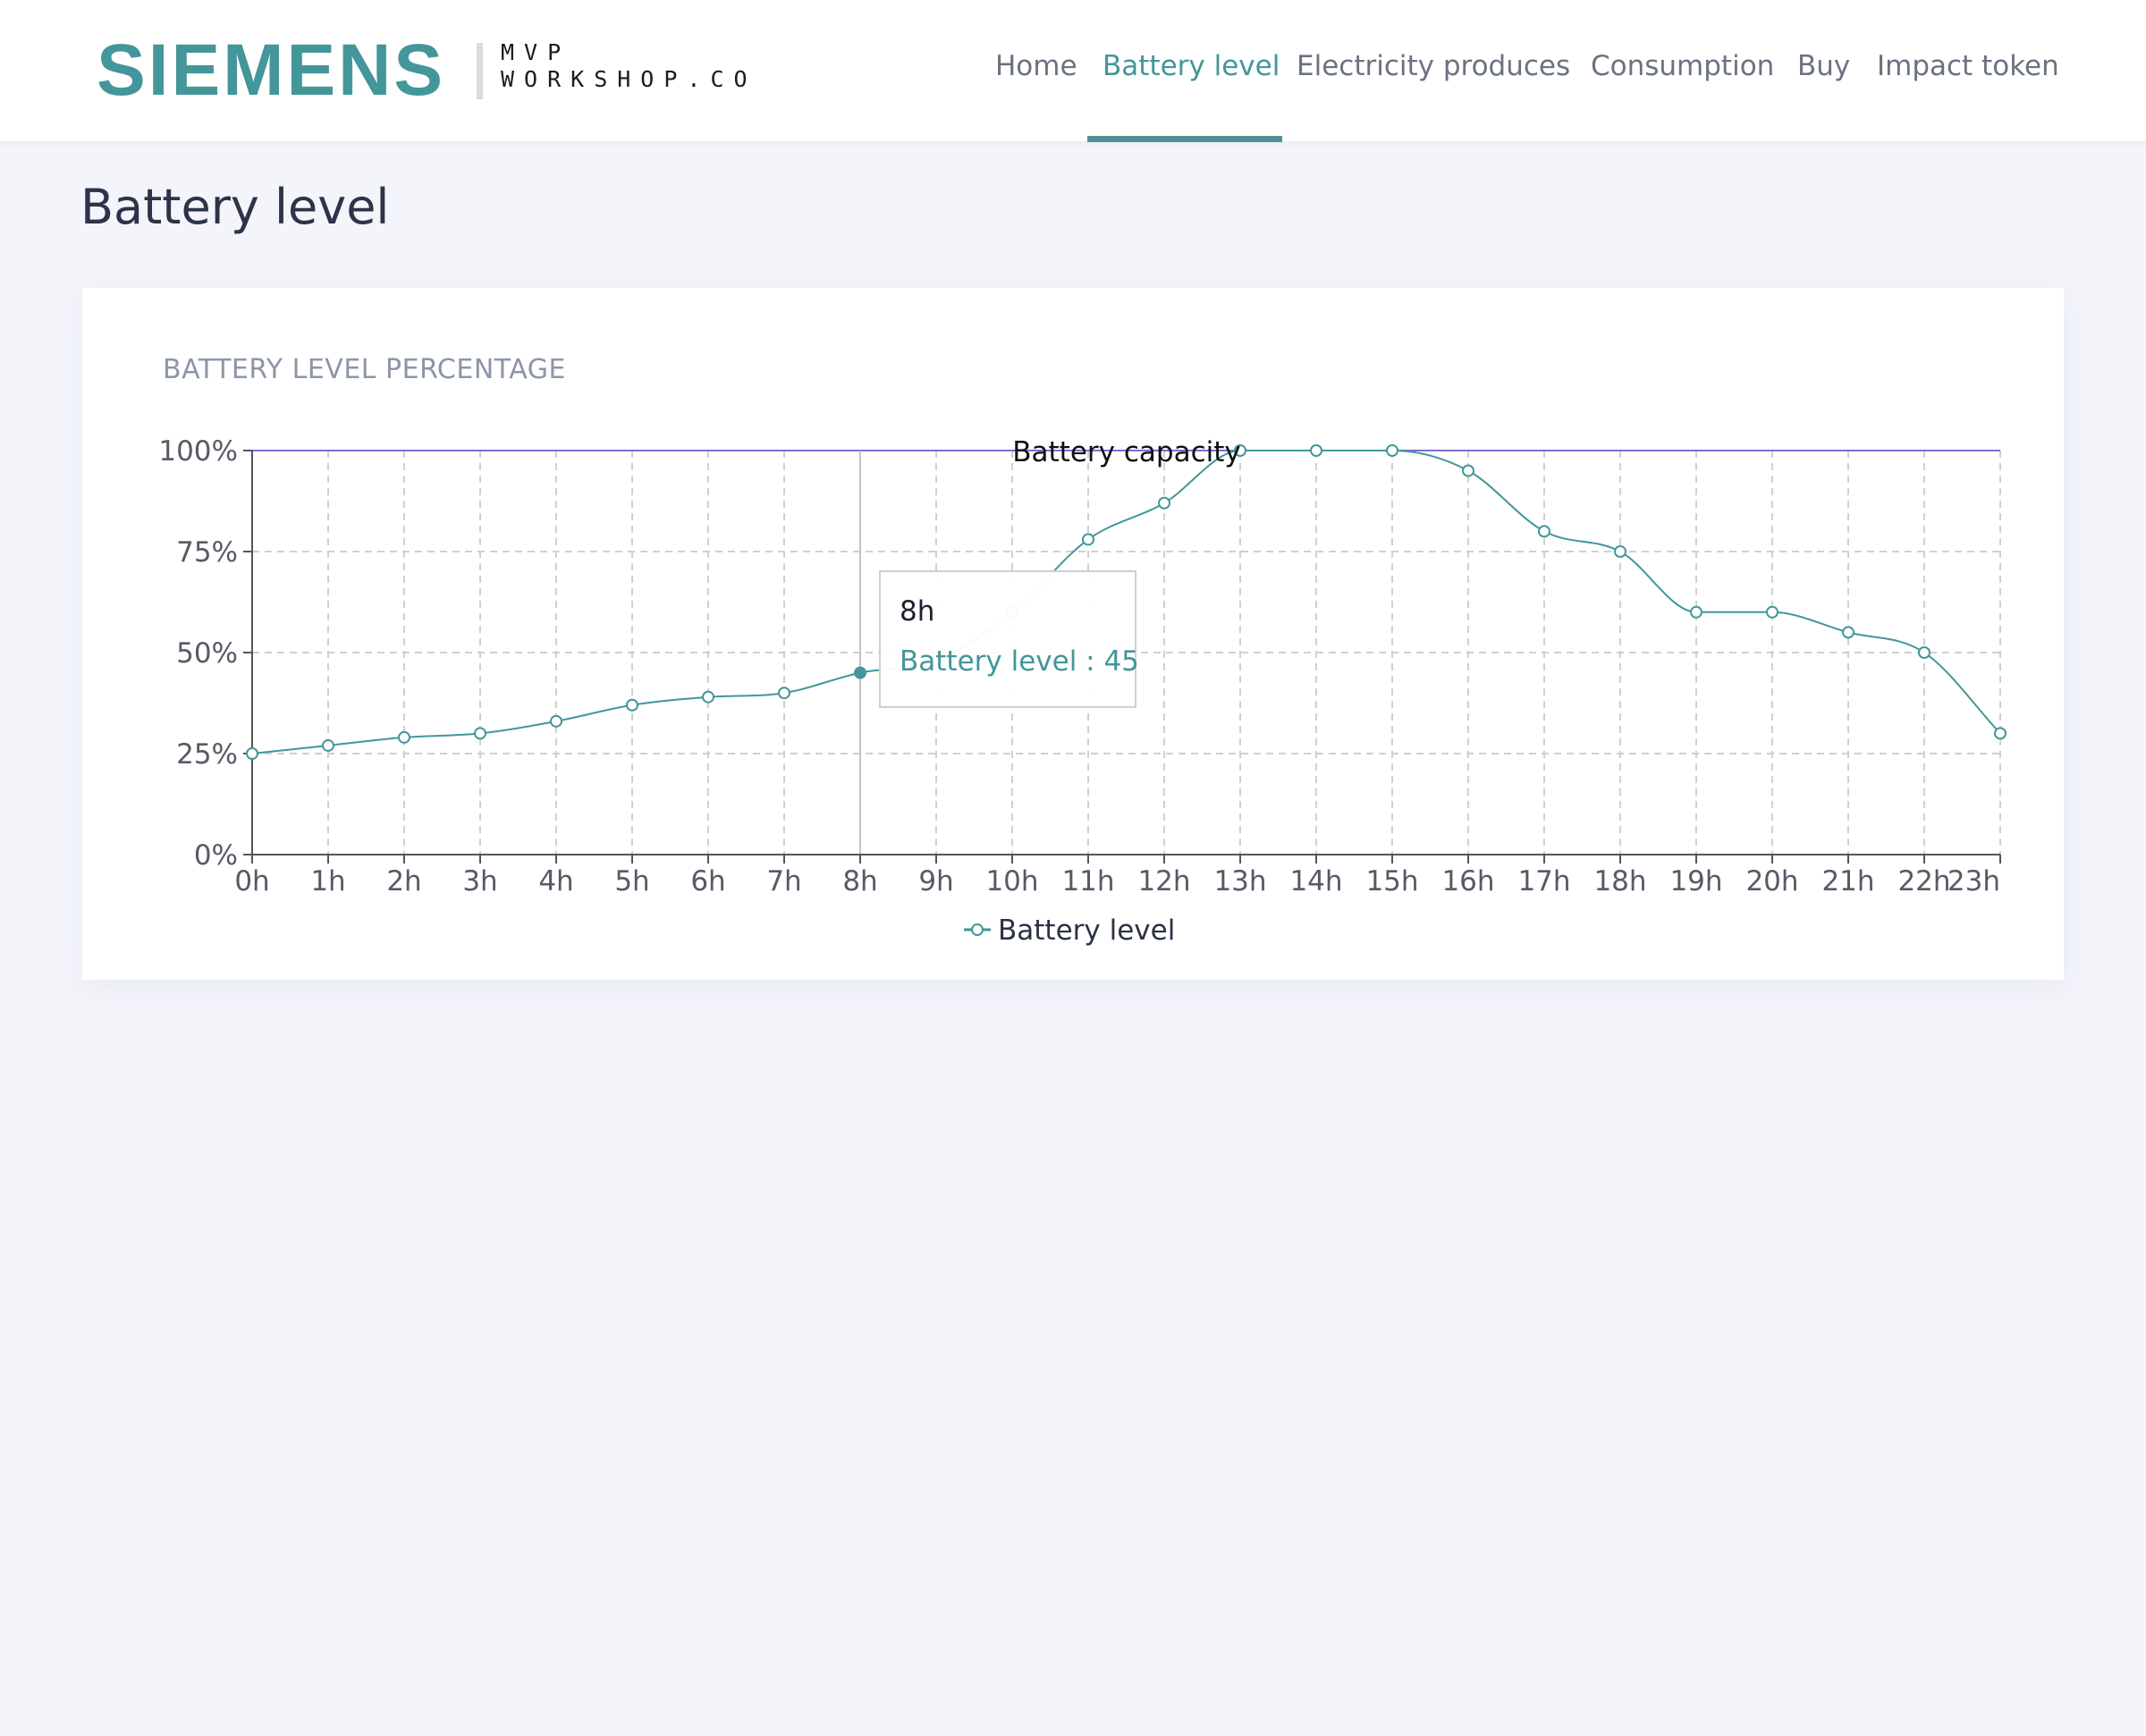  Describe the element at coordinates (1824, 66) in the screenshot. I see `nav-buy: Buy` at that location.